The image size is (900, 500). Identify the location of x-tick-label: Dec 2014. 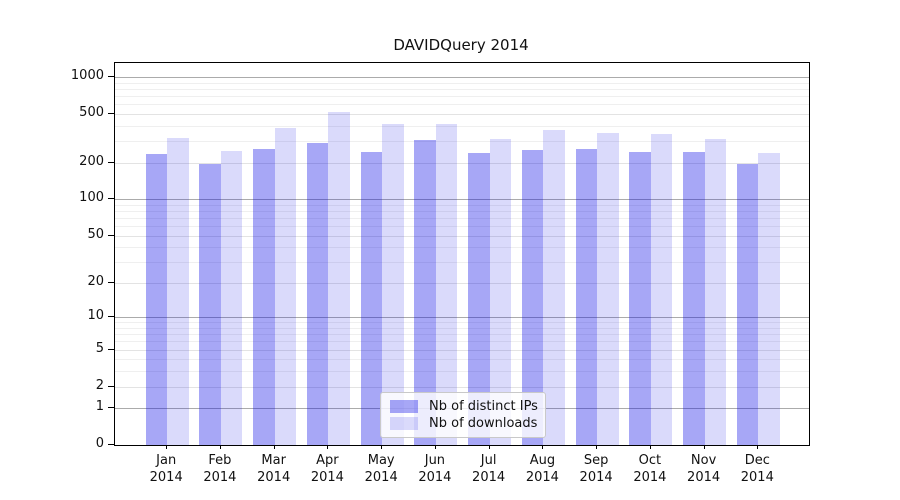
(757, 469).